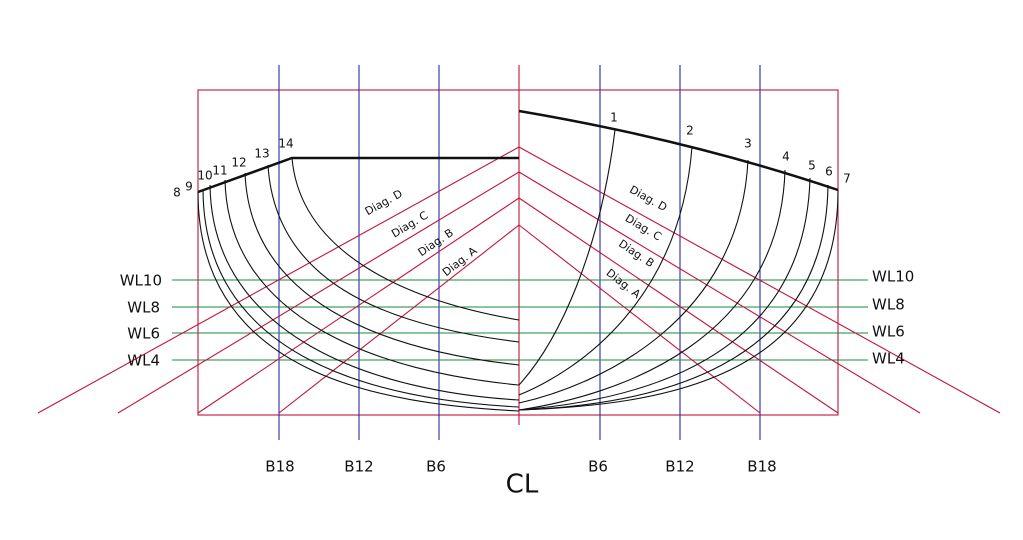 Image resolution: width=1023 pixels, height=540 pixels. What do you see at coordinates (177, 193) in the screenshot?
I see `station-label: 8` at bounding box center [177, 193].